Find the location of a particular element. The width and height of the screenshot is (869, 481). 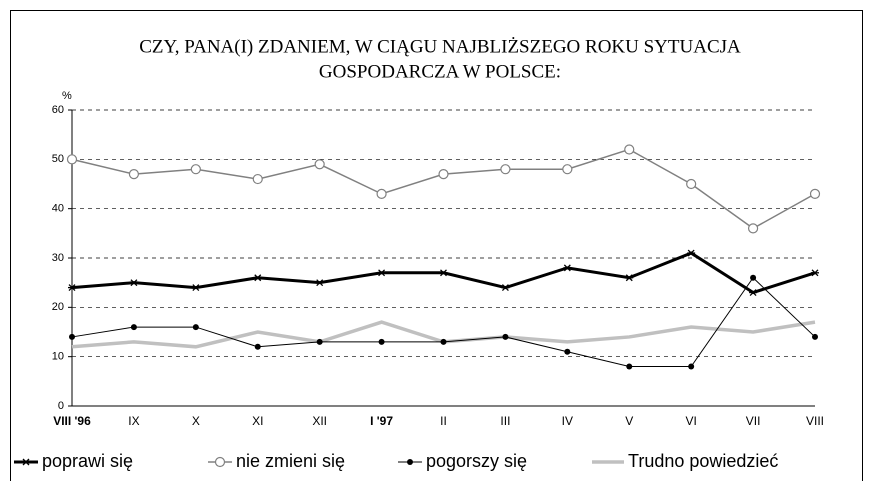

x-tick-label: X is located at coordinates (196, 421).